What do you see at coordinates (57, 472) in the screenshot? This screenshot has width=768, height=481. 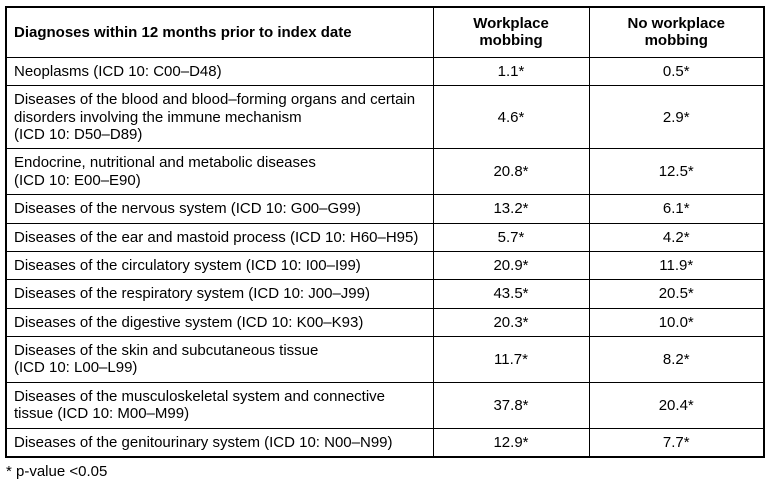 I see `p-value-footnote: * p-value <0.05` at bounding box center [57, 472].